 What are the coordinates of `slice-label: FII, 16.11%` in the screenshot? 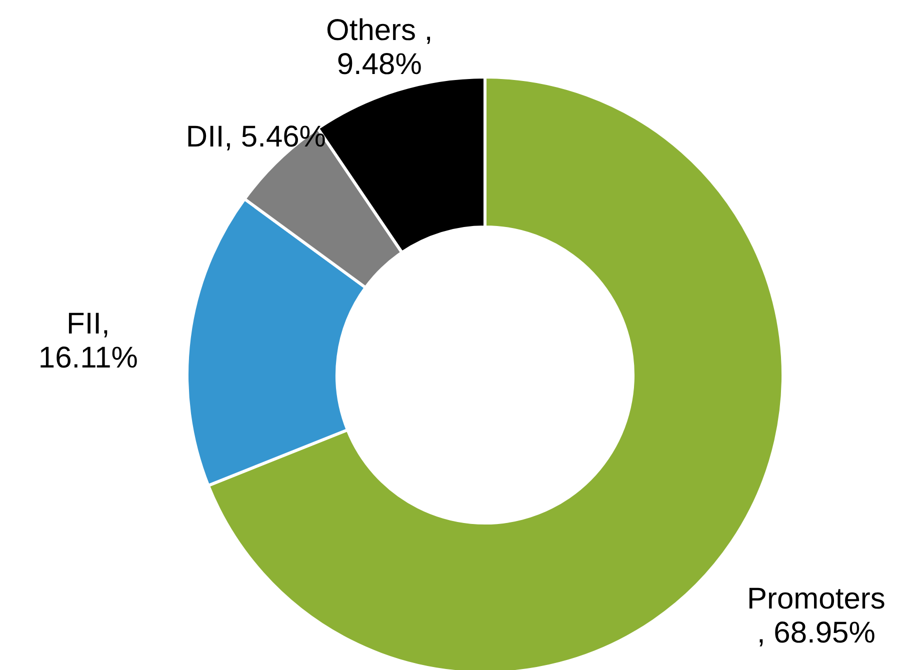 It's located at (88, 341).